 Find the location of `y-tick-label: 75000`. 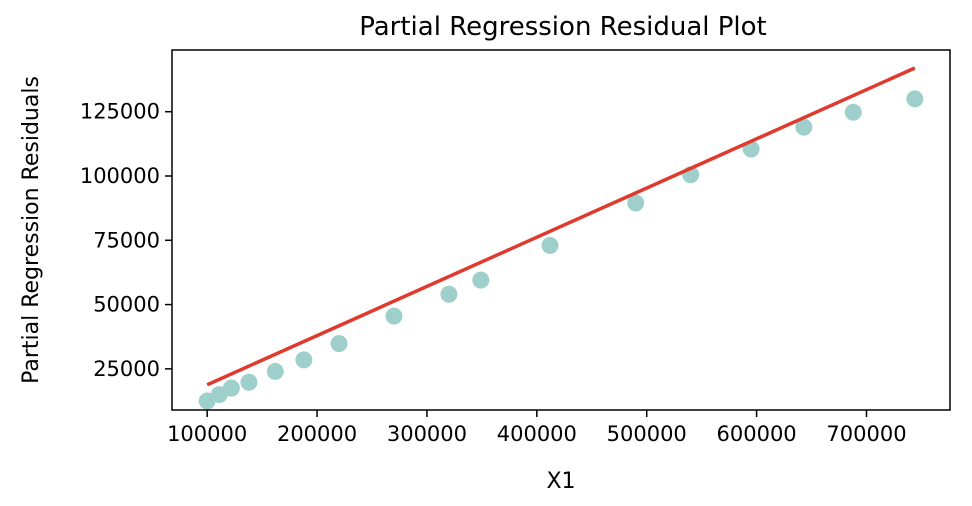

y-tick-label: 75000 is located at coordinates (126, 240).